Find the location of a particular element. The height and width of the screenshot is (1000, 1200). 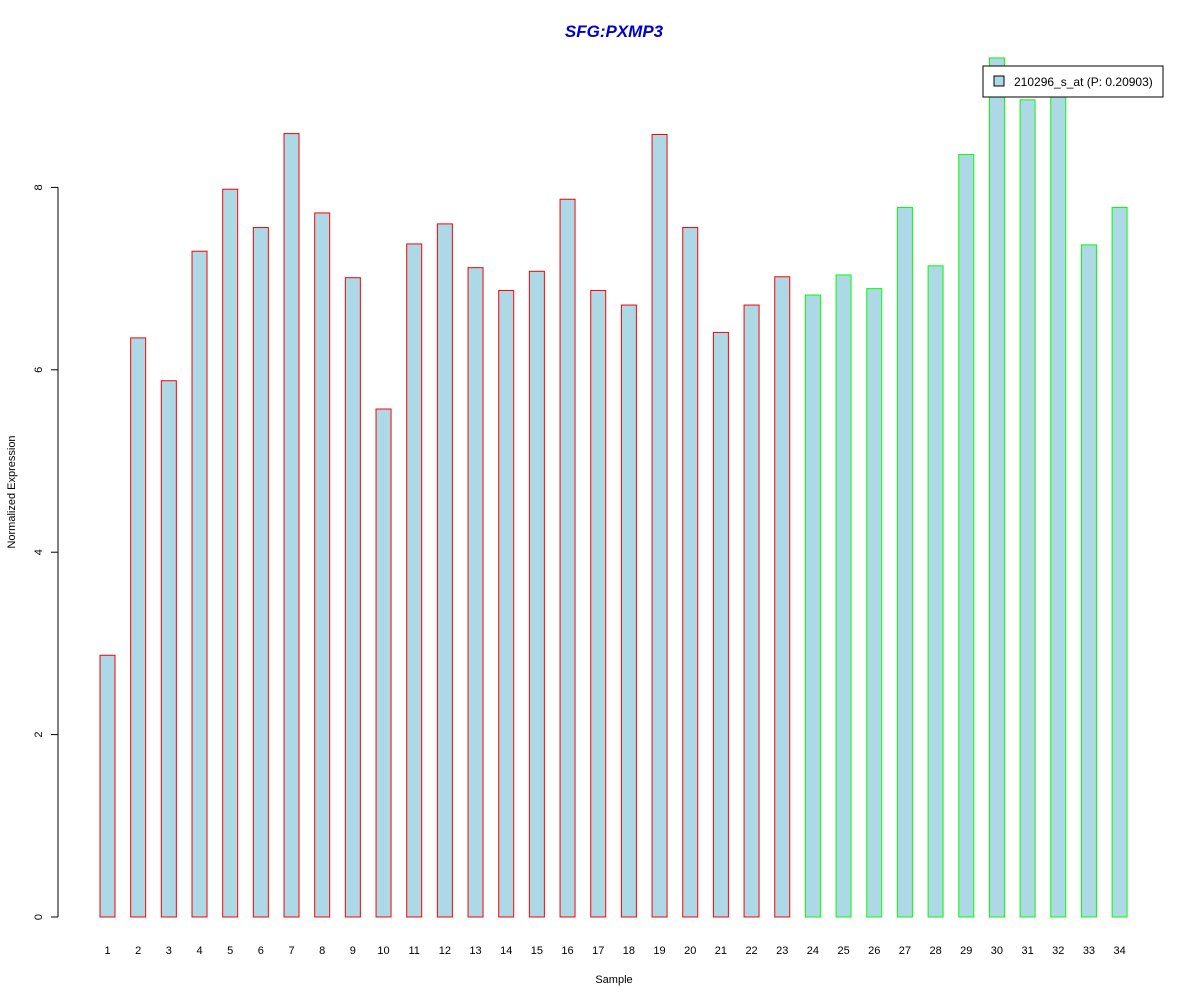

x-tick-label: 8 is located at coordinates (322, 951).